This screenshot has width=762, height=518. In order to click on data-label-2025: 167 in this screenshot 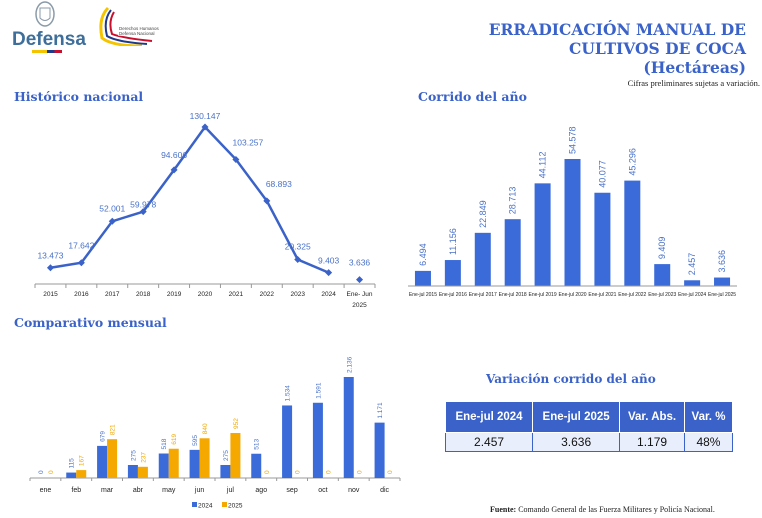, I will do `click(82, 460)`.